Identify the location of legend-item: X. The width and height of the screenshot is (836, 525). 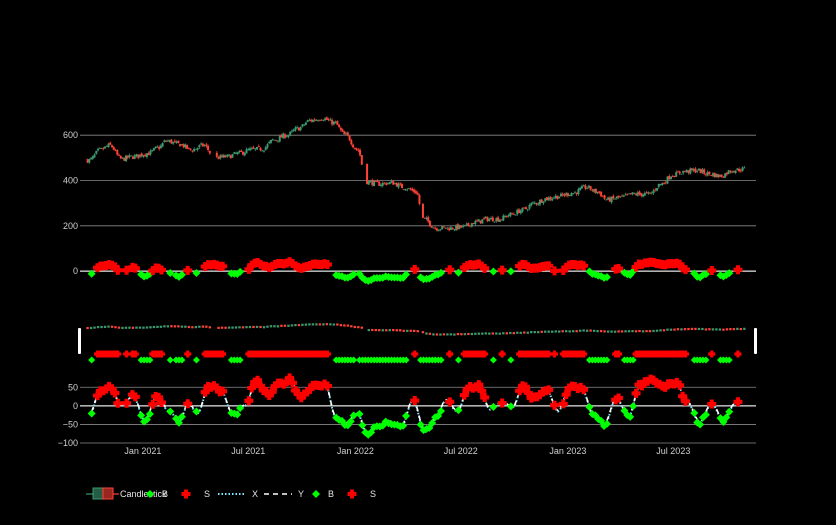
(238, 494).